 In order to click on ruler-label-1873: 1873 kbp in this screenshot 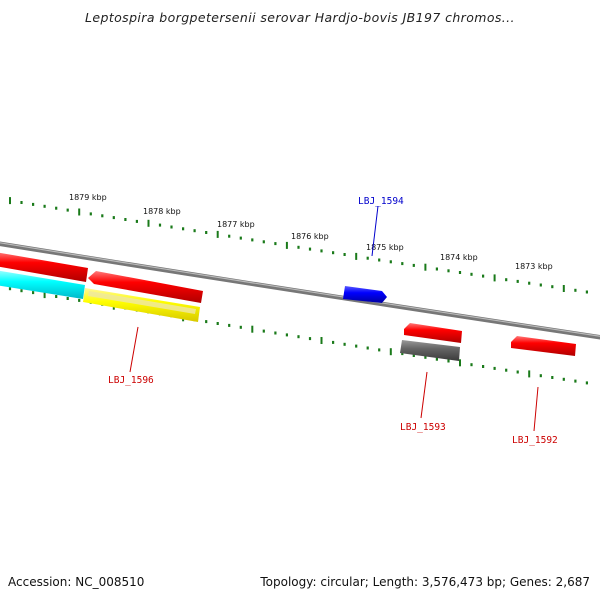, I will do `click(534, 266)`.